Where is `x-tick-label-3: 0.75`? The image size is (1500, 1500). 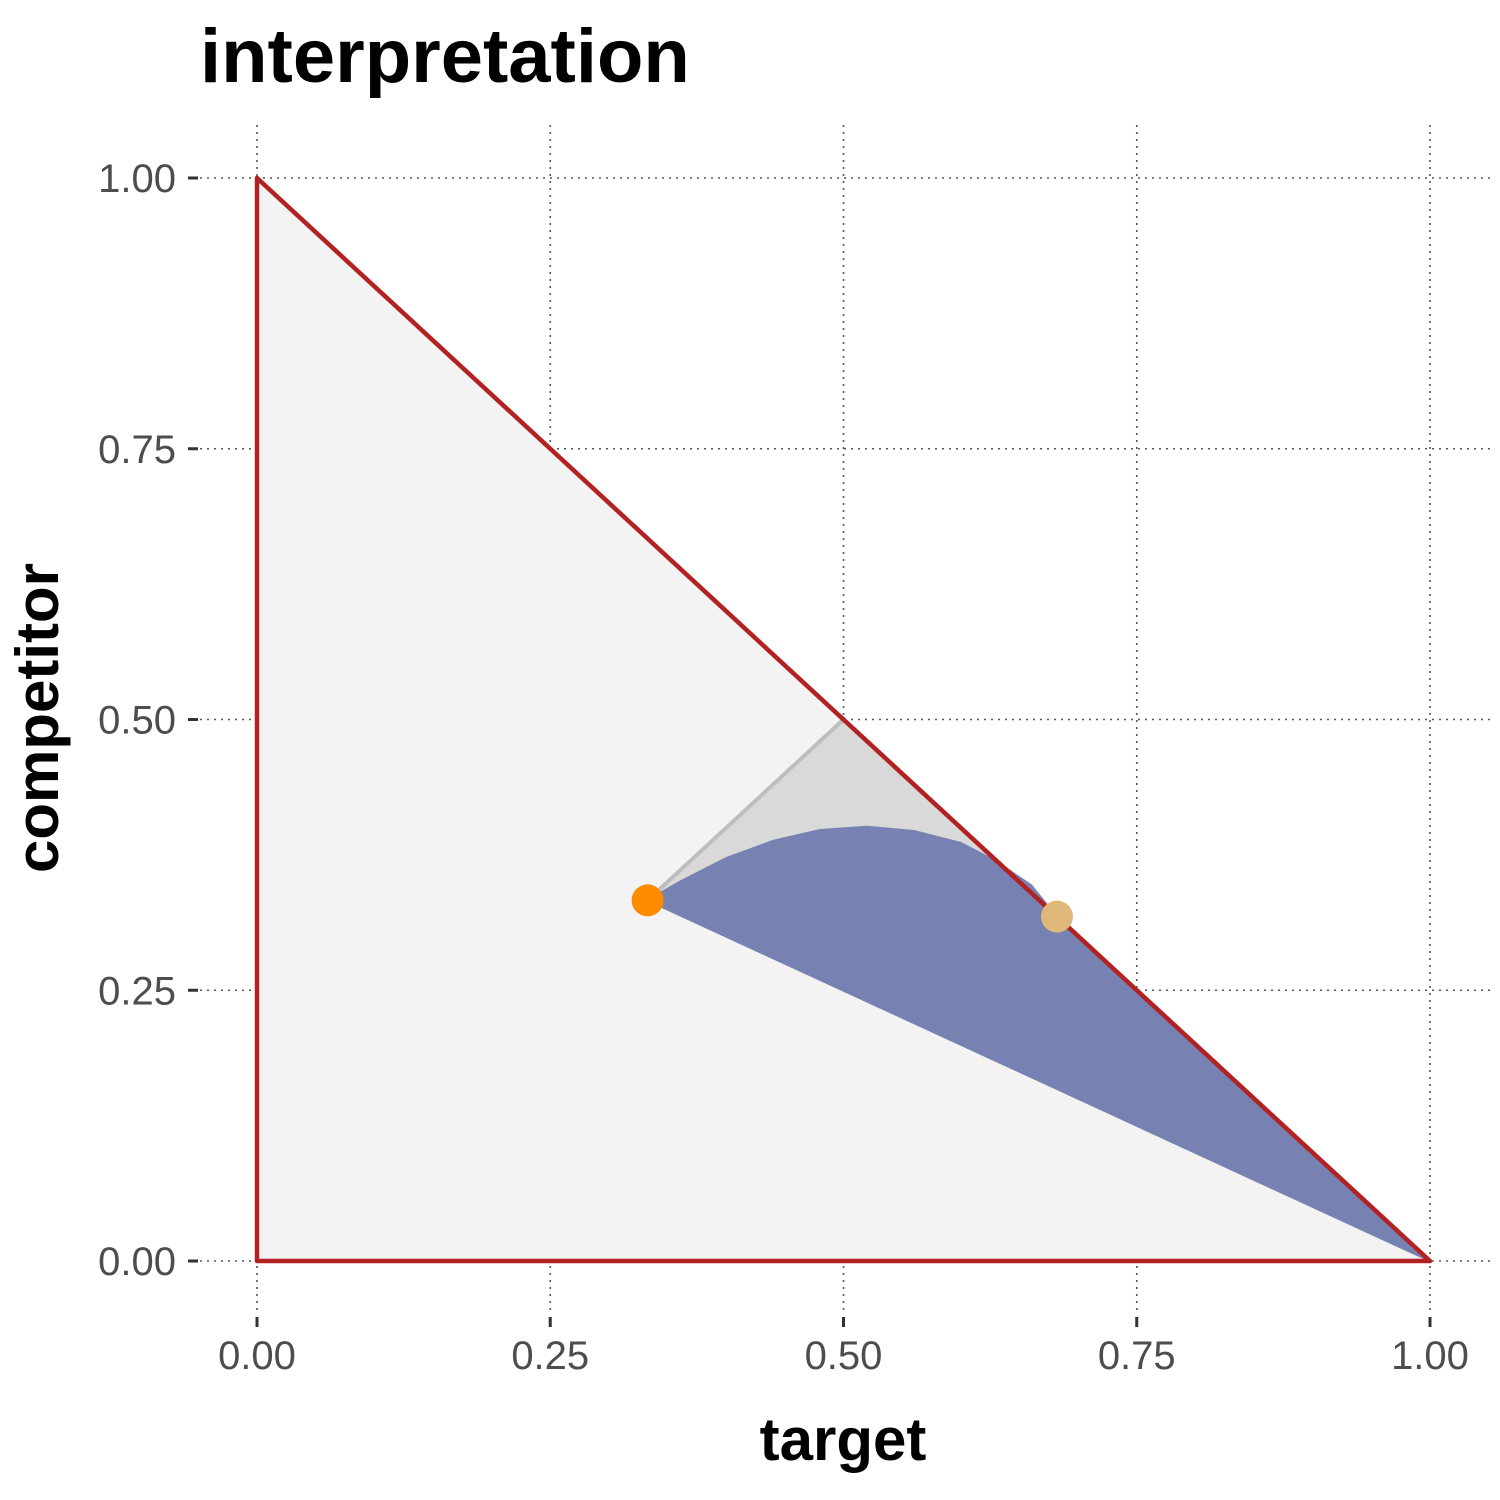
x-tick-label-3: 0.75 is located at coordinates (1137, 1356).